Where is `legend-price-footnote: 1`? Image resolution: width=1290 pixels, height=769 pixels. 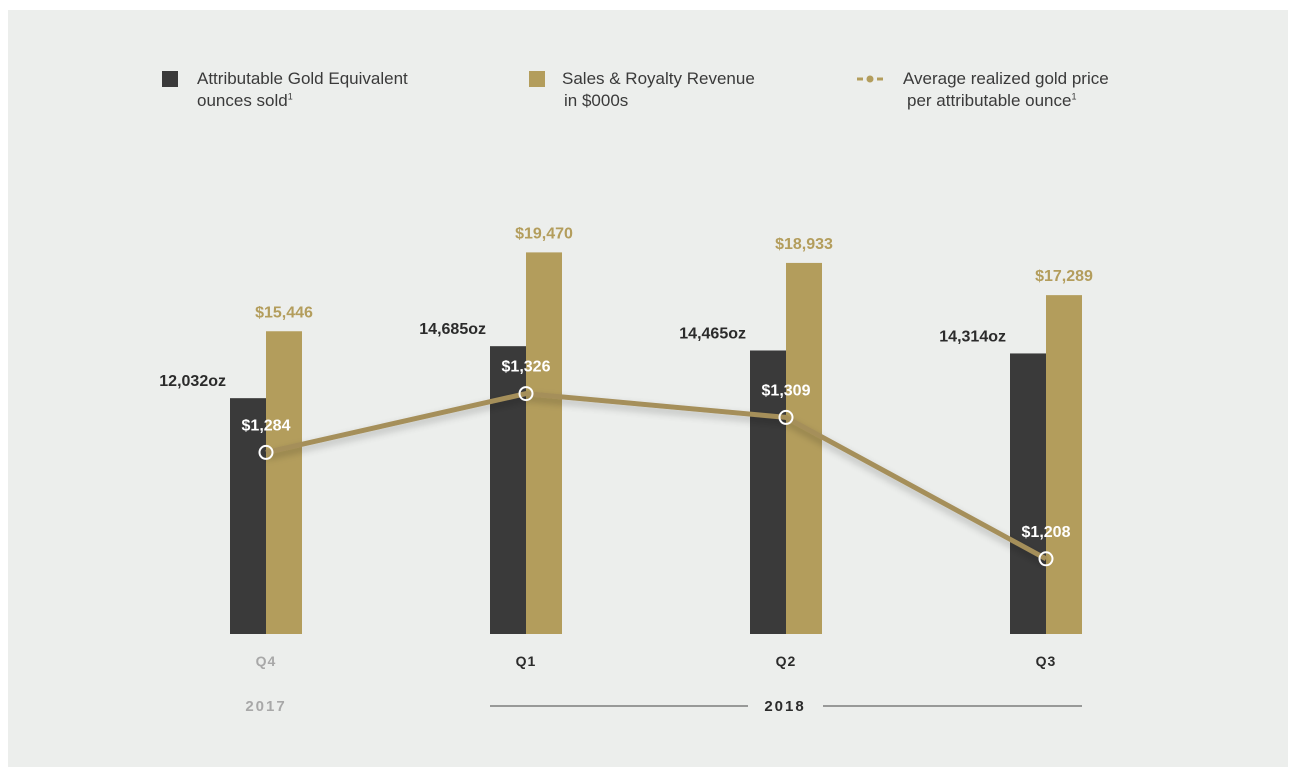 legend-price-footnote: 1 is located at coordinates (1074, 96).